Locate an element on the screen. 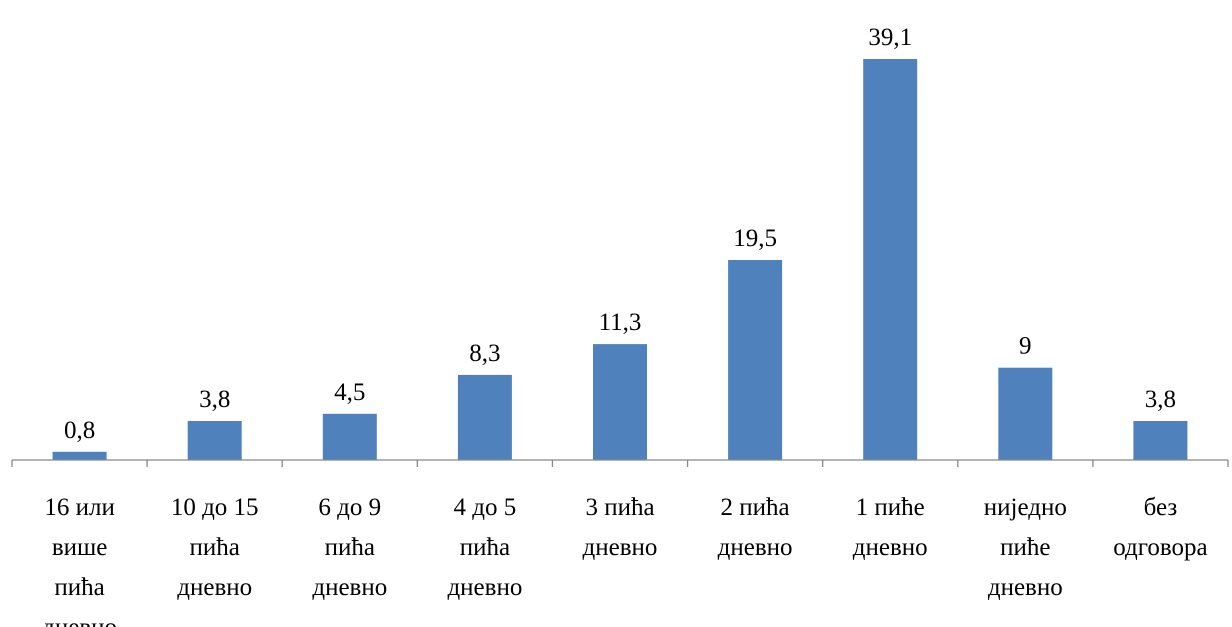 This screenshot has height=627, width=1232. data-label: 39,1 is located at coordinates (890, 37).